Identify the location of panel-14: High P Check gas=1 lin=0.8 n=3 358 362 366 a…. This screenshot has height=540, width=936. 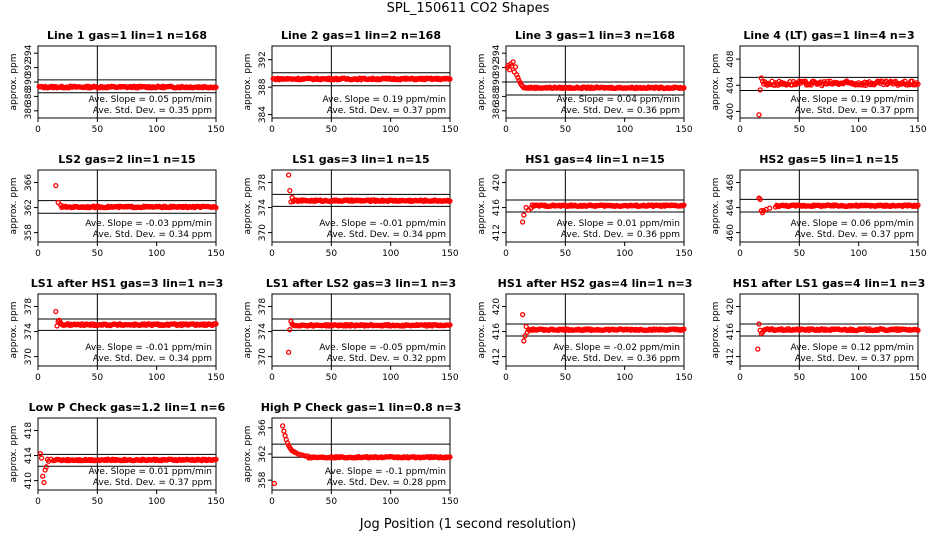
(352, 454).